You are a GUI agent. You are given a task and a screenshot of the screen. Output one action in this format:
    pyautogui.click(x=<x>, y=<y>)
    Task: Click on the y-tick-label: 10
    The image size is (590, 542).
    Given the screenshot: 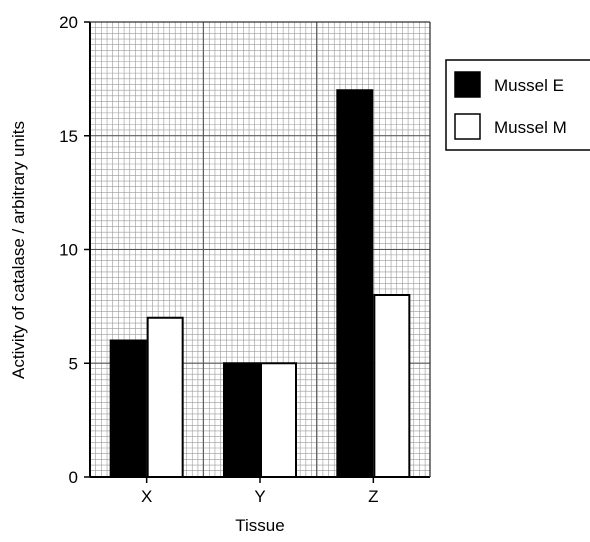 What is the action you would take?
    pyautogui.click(x=68, y=250)
    